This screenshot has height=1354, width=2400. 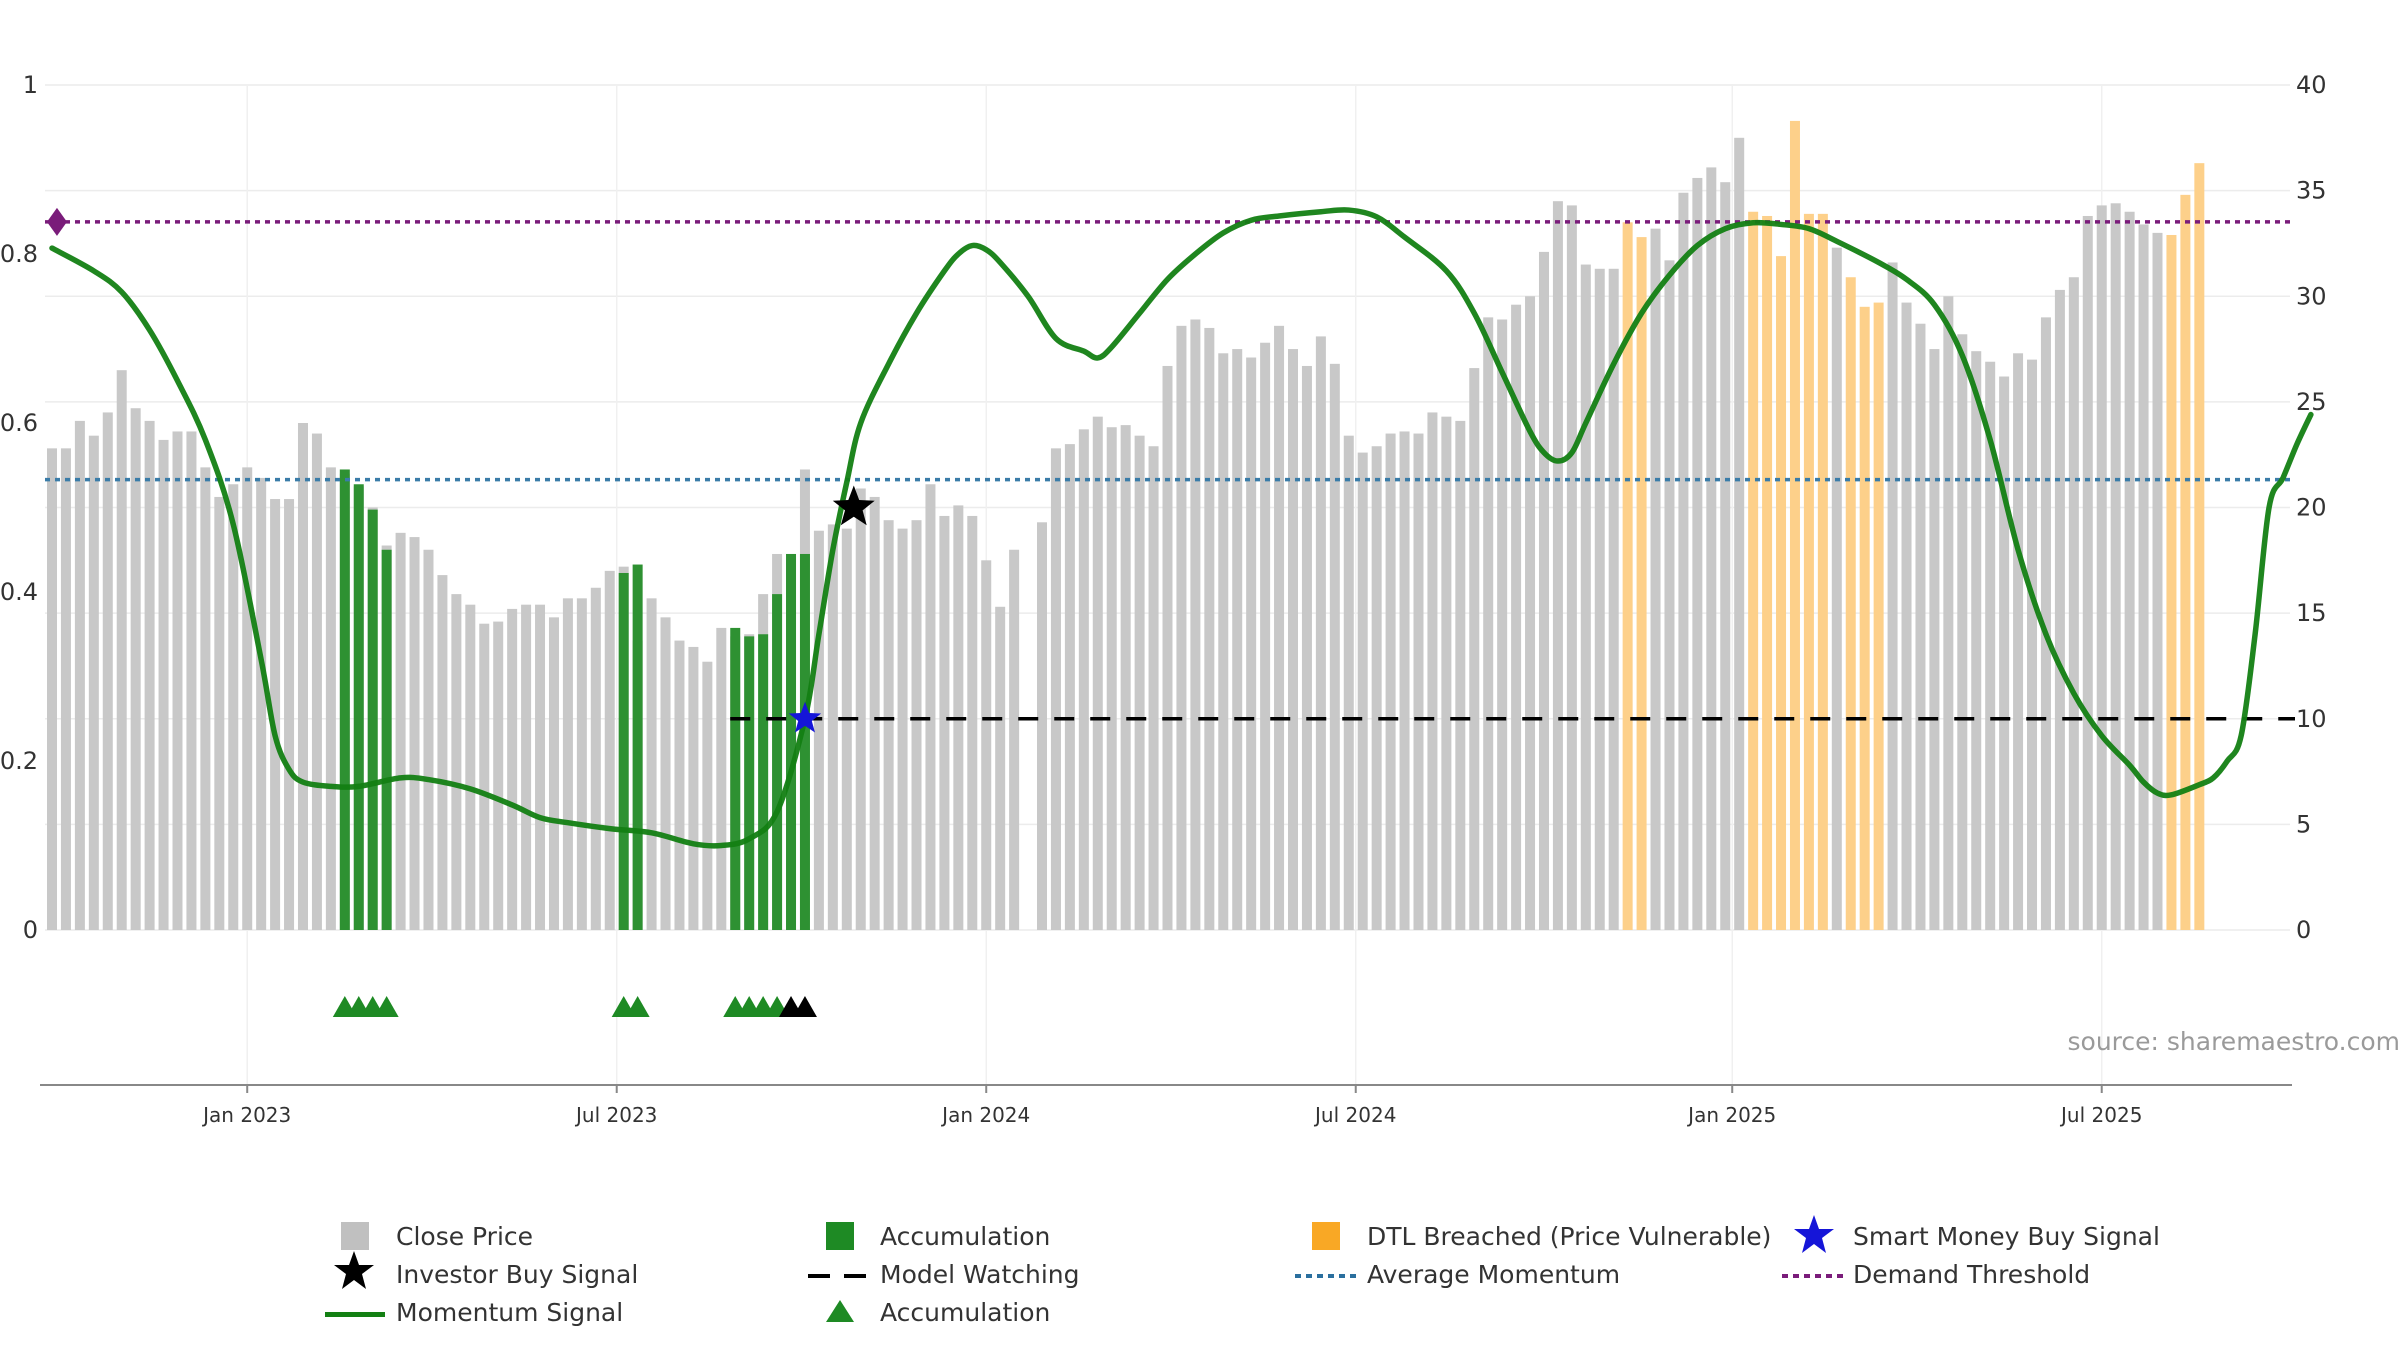 What do you see at coordinates (2303, 824) in the screenshot?
I see `right-tick-label: 5` at bounding box center [2303, 824].